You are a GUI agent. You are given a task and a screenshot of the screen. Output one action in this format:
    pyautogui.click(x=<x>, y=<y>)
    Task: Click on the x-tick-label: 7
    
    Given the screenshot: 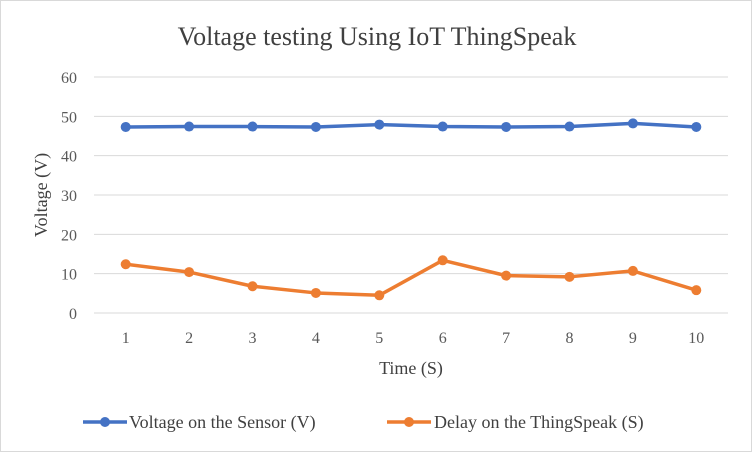 What is the action you would take?
    pyautogui.click(x=506, y=338)
    